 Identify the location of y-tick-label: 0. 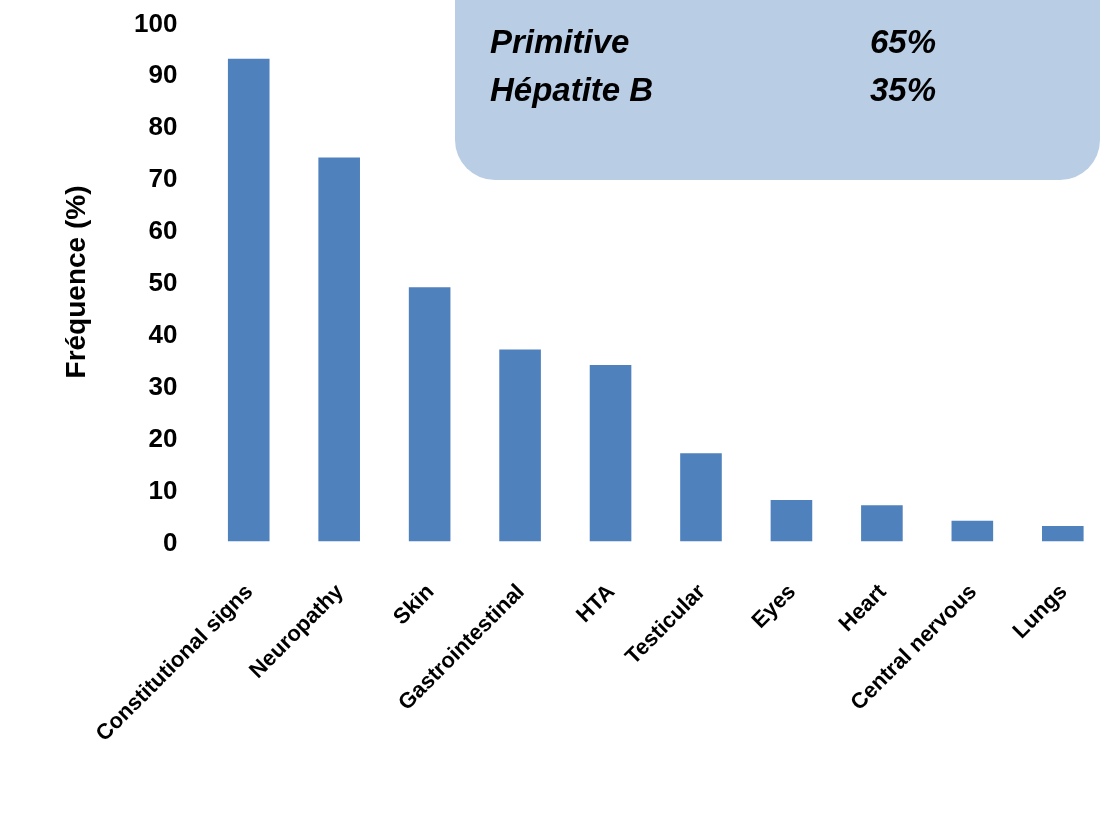
(170, 541).